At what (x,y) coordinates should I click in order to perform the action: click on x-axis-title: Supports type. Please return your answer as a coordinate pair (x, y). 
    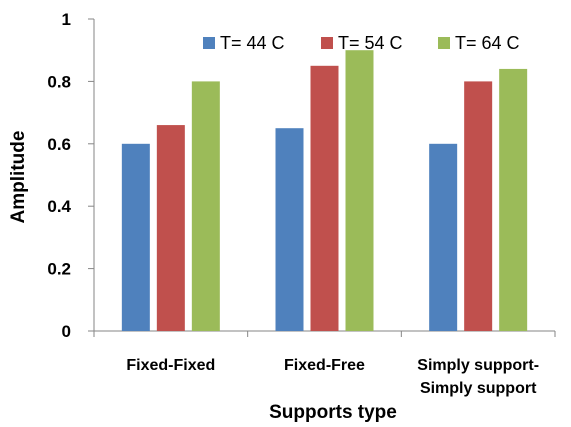
    Looking at the image, I should click on (333, 412).